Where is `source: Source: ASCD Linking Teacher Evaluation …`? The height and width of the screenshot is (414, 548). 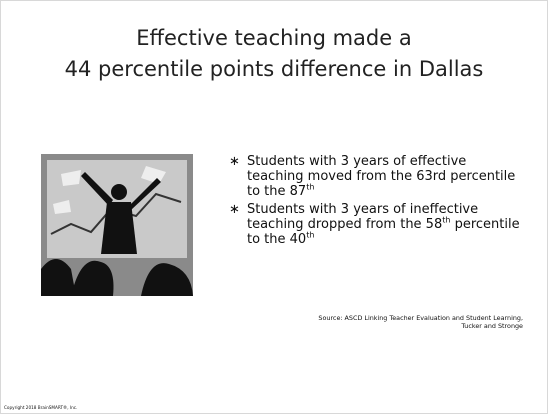 source: Source: ASCD Linking Teacher Evaluation … is located at coordinates (420, 322).